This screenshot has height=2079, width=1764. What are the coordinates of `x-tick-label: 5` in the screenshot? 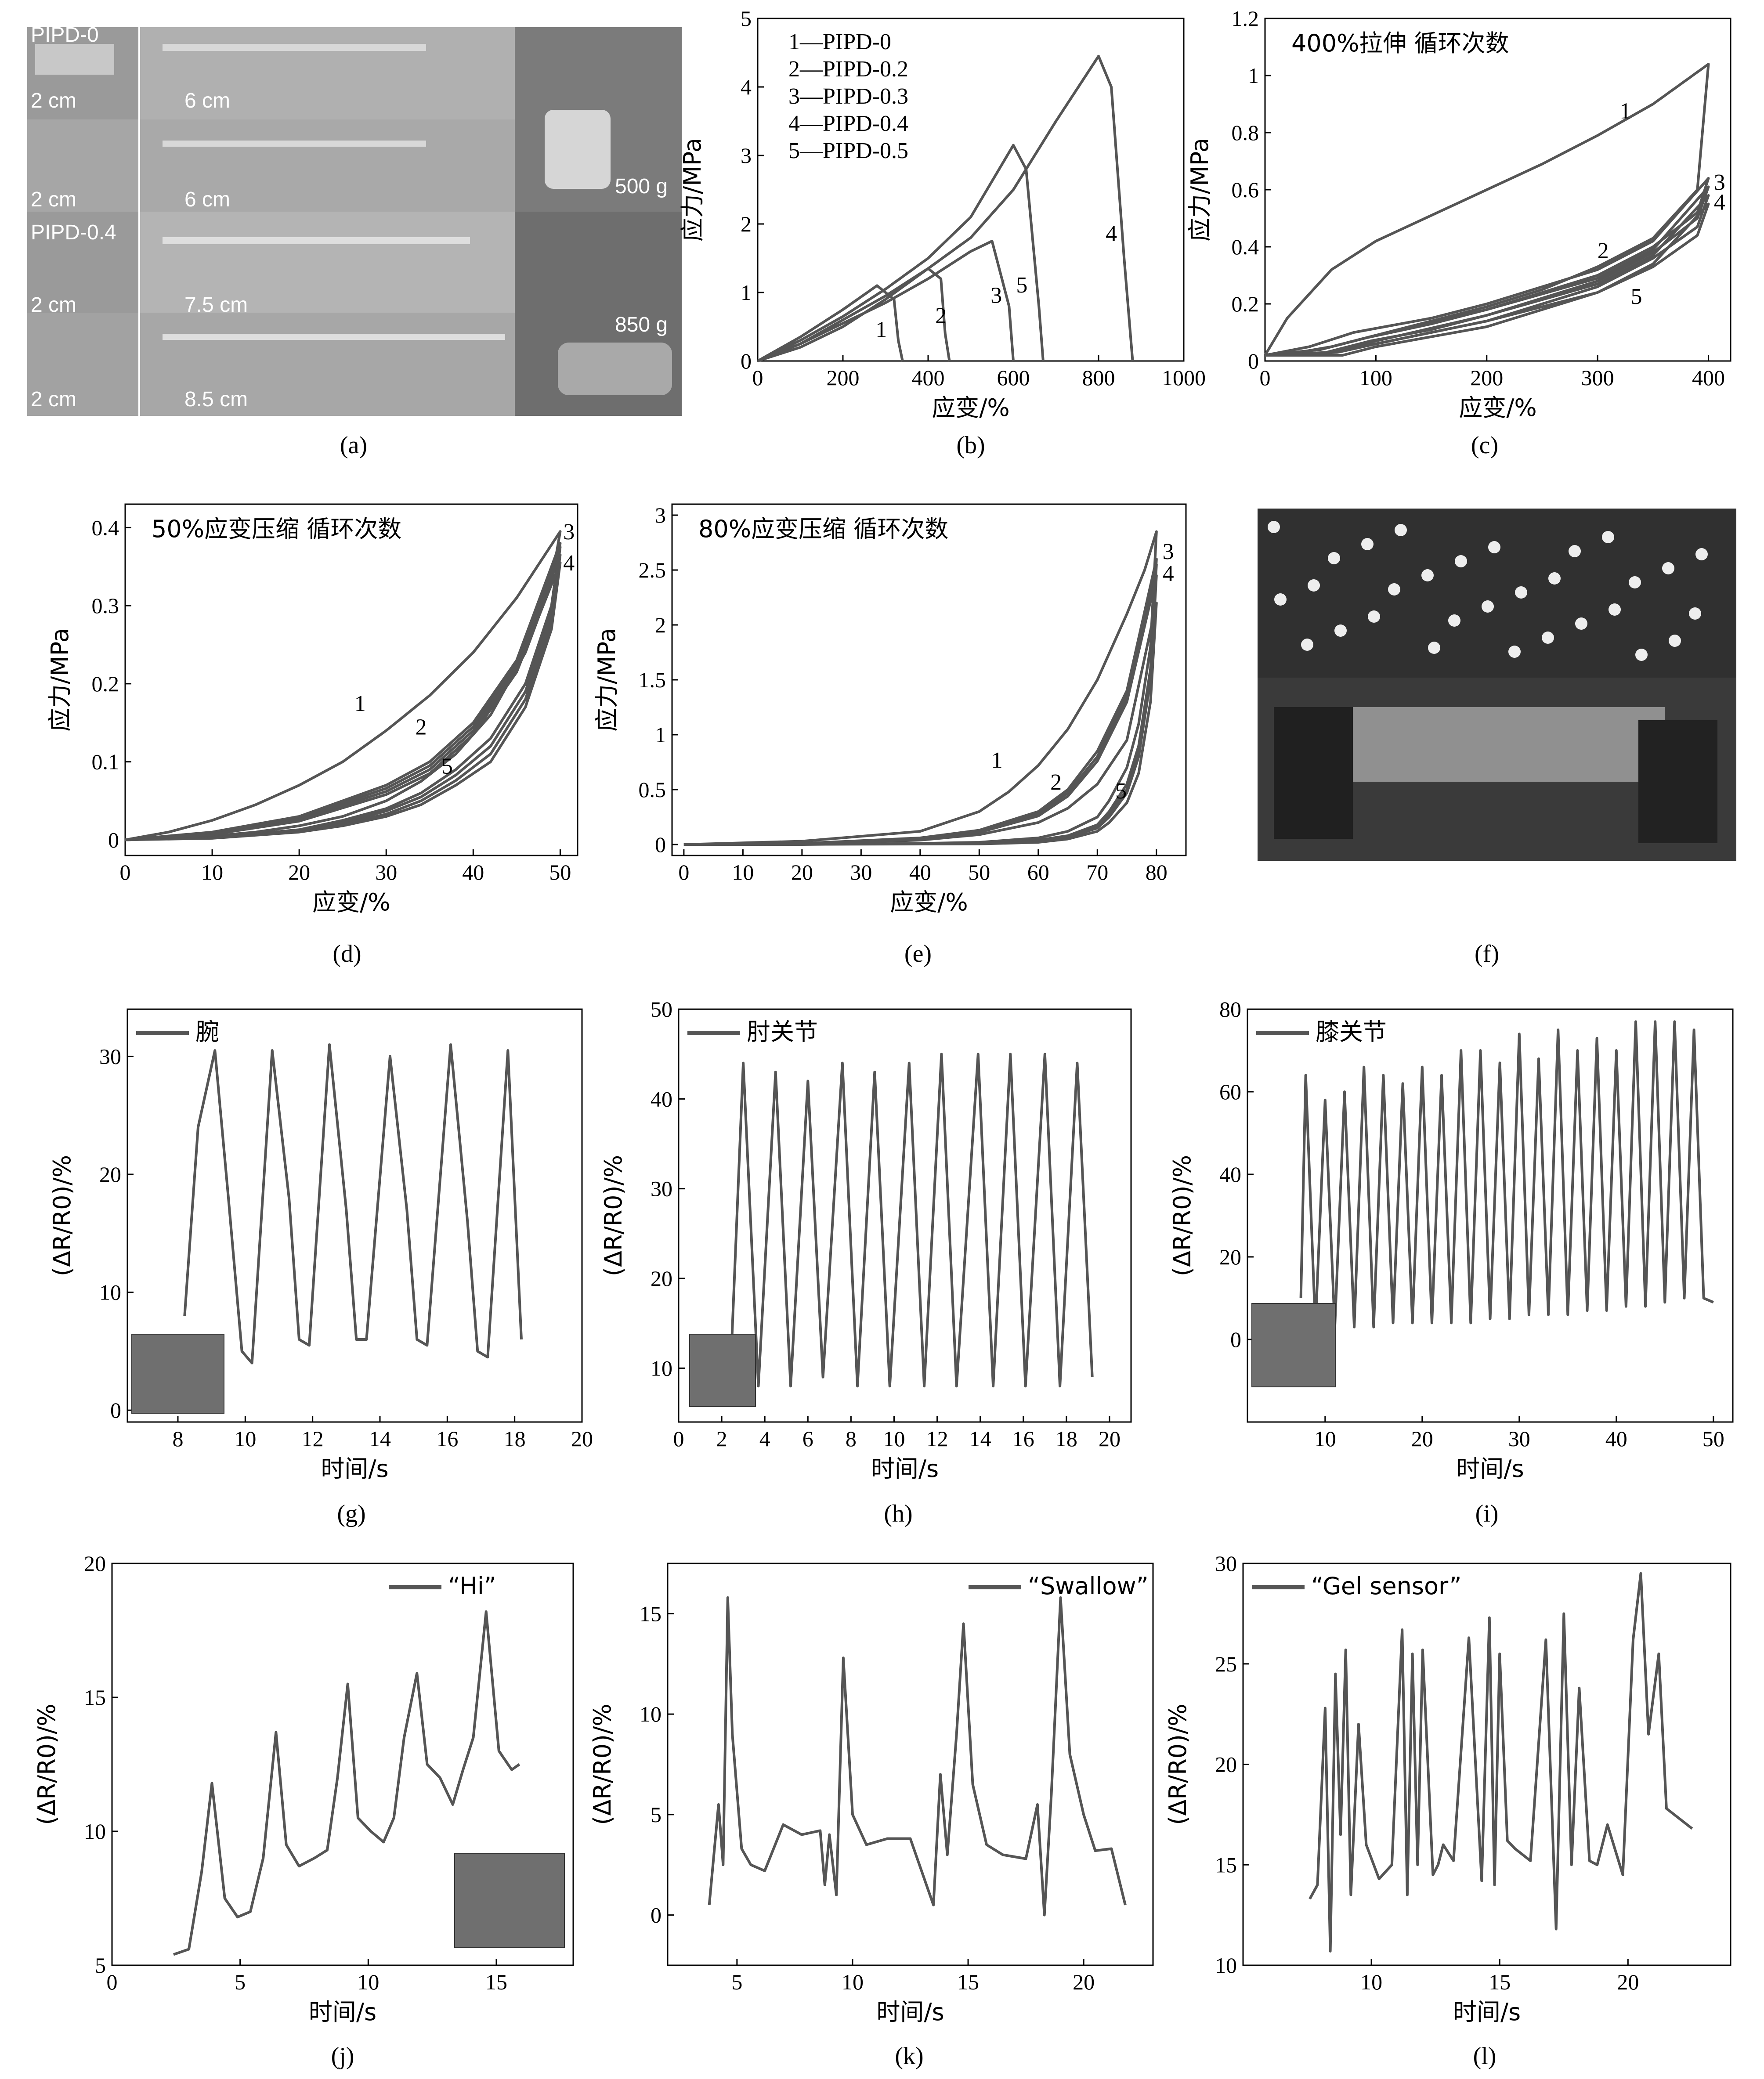 It's located at (736, 1982).